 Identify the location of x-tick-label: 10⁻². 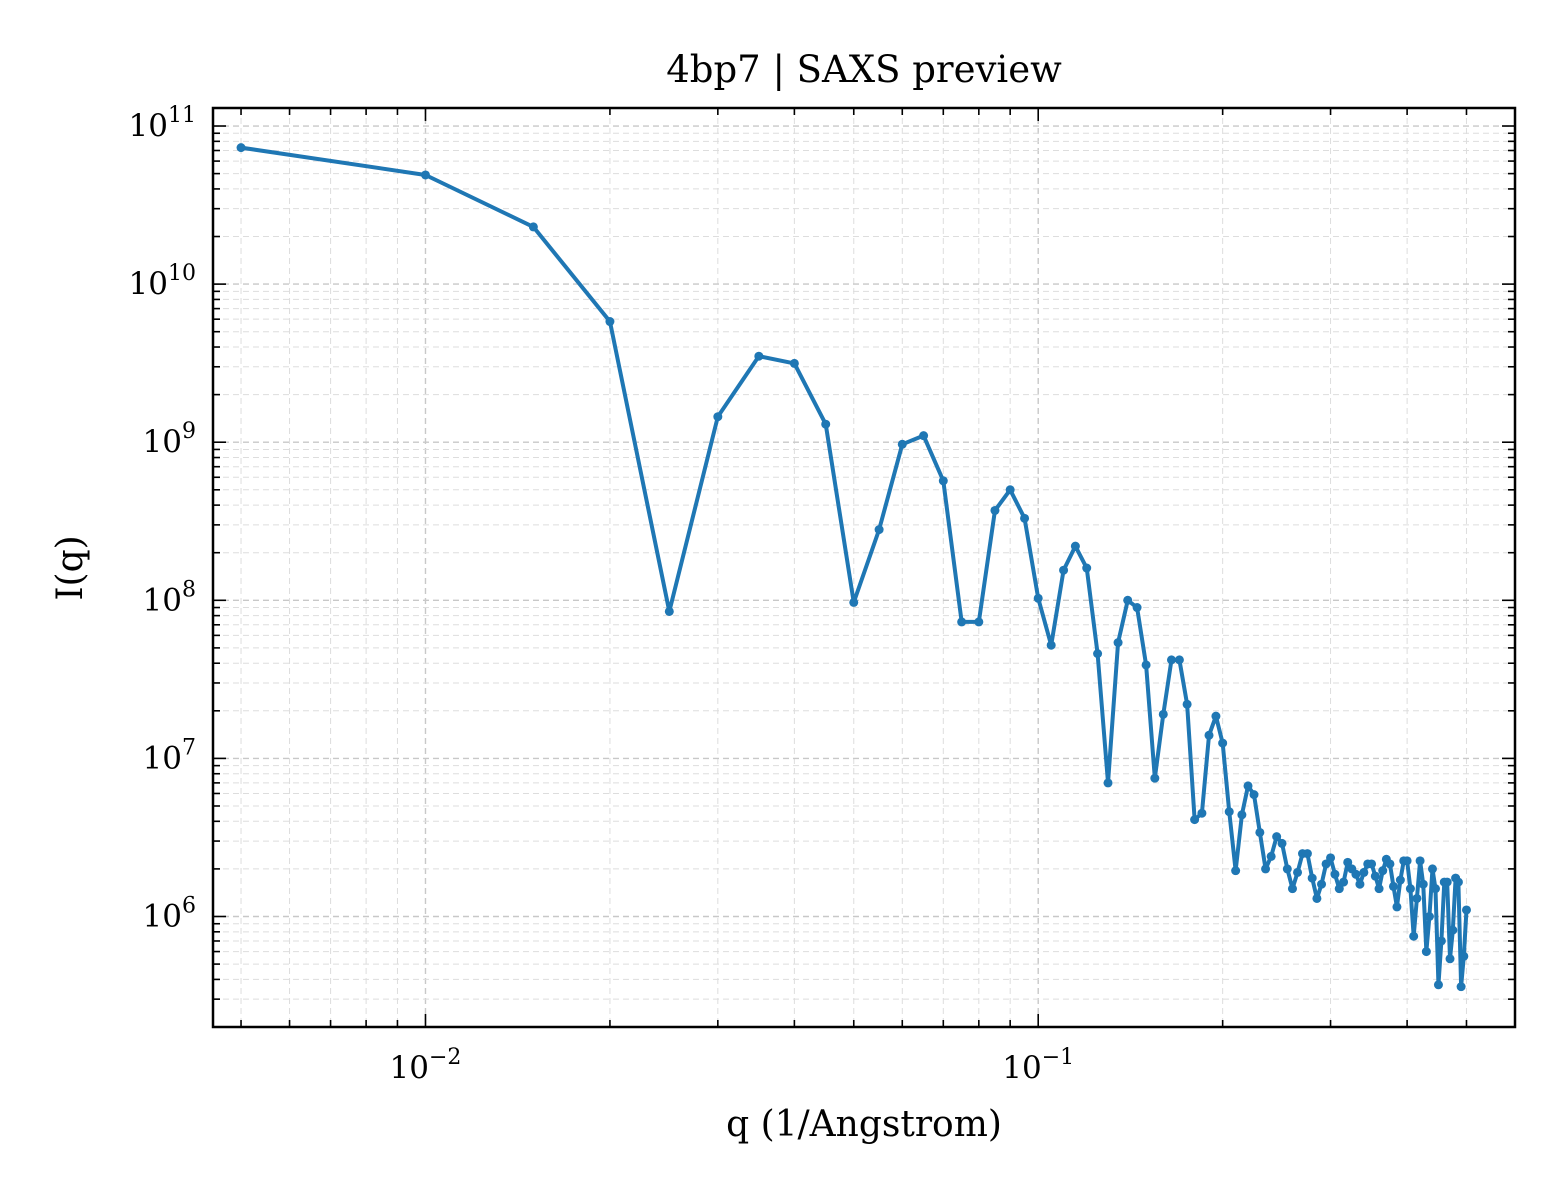
(426, 1065).